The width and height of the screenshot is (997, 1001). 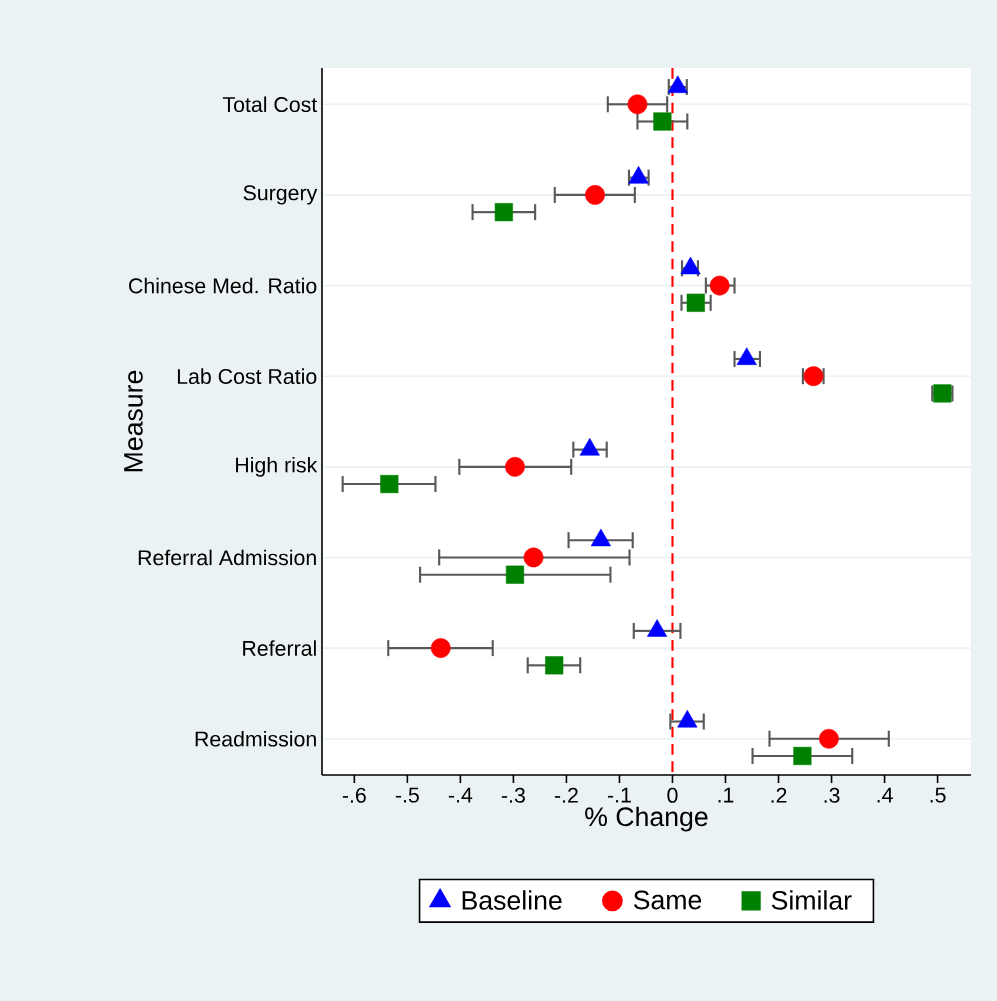 I want to click on y-tick-label: Surgery, so click(x=280, y=195).